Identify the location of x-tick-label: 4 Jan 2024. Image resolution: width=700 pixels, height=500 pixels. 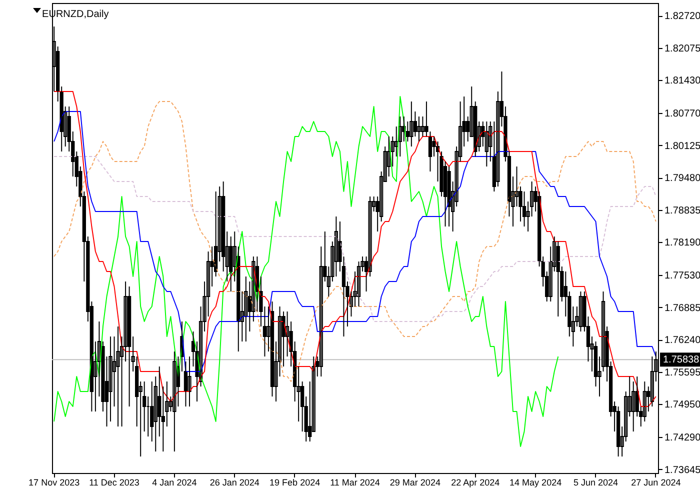
(174, 483).